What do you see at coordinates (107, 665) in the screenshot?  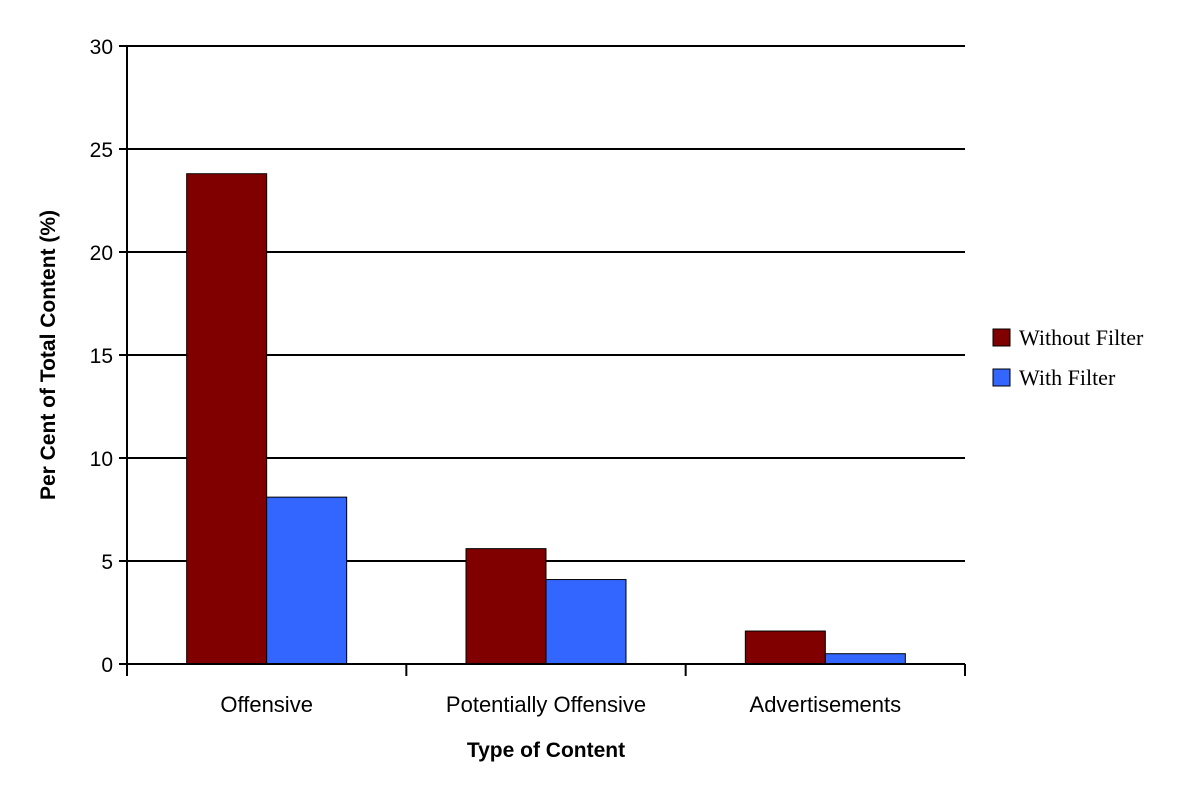 I see `y-tick-label: 0` at bounding box center [107, 665].